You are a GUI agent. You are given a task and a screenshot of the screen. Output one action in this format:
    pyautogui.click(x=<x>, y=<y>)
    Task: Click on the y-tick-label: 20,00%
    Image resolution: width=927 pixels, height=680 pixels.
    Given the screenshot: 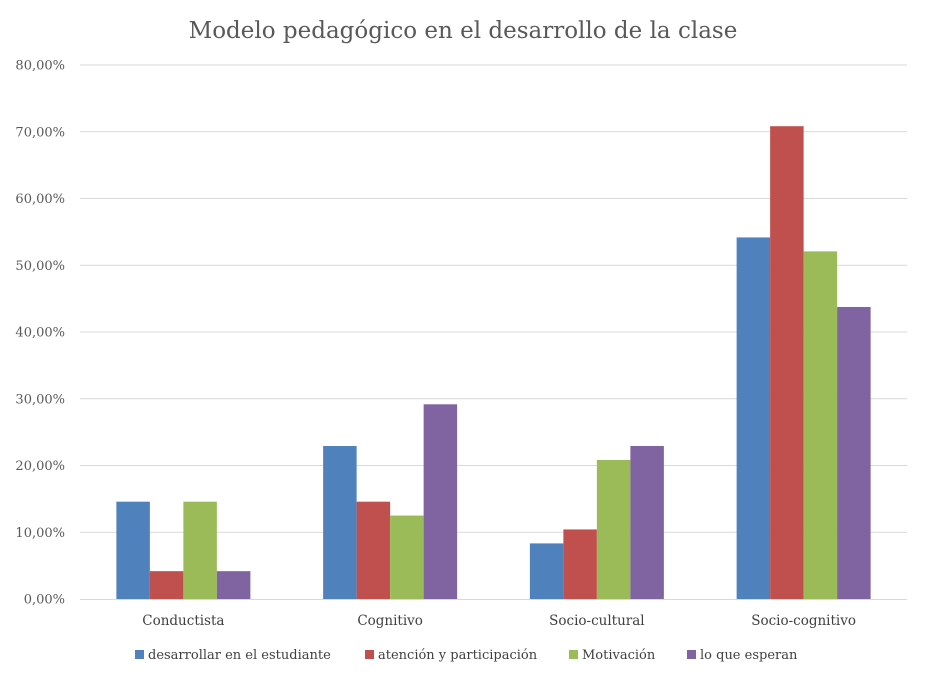 What is the action you would take?
    pyautogui.click(x=40, y=466)
    